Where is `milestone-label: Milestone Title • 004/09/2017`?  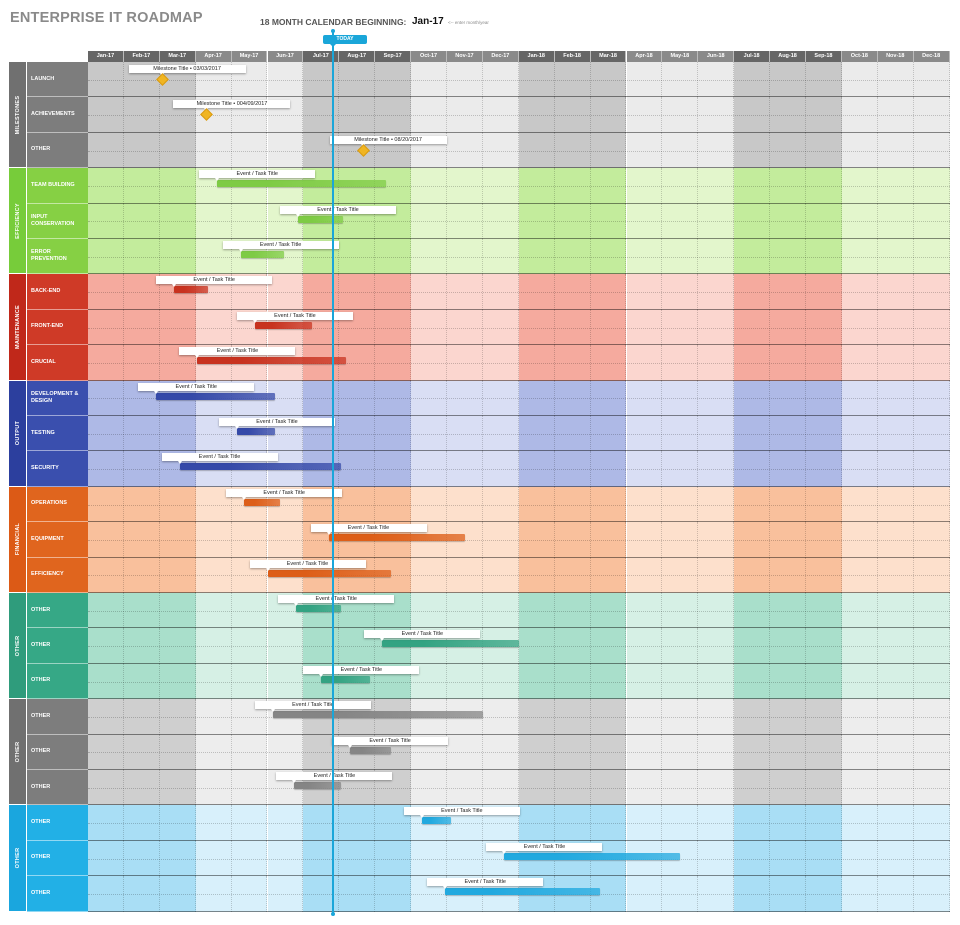
milestone-label: Milestone Title • 004/09/2017 is located at coordinates (232, 106).